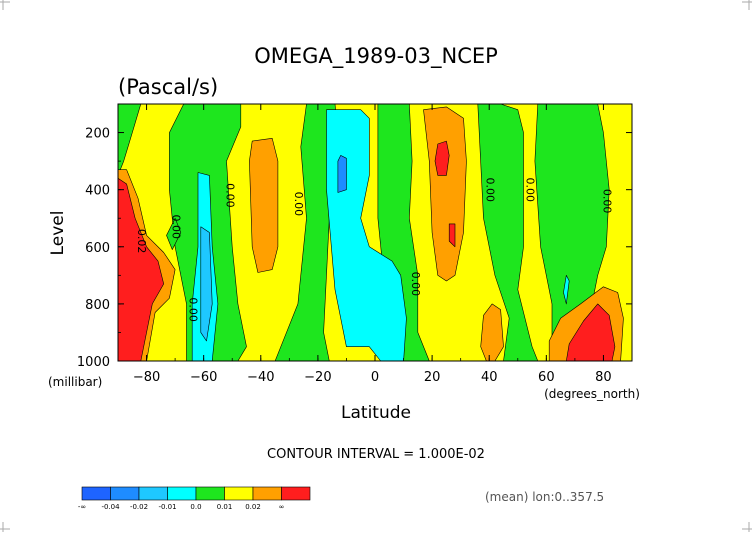  What do you see at coordinates (432, 377) in the screenshot?
I see `x-tick-label-5: 20` at bounding box center [432, 377].